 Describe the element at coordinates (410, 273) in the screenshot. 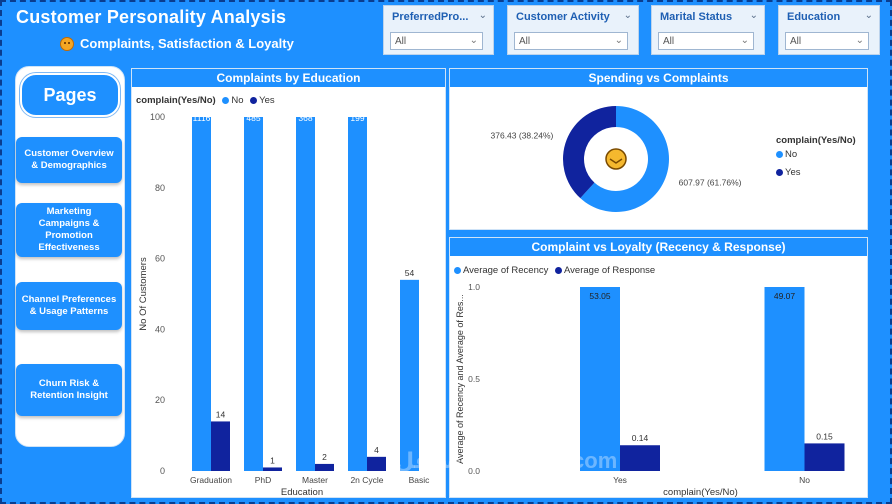

I see `data-label: 54` at that location.